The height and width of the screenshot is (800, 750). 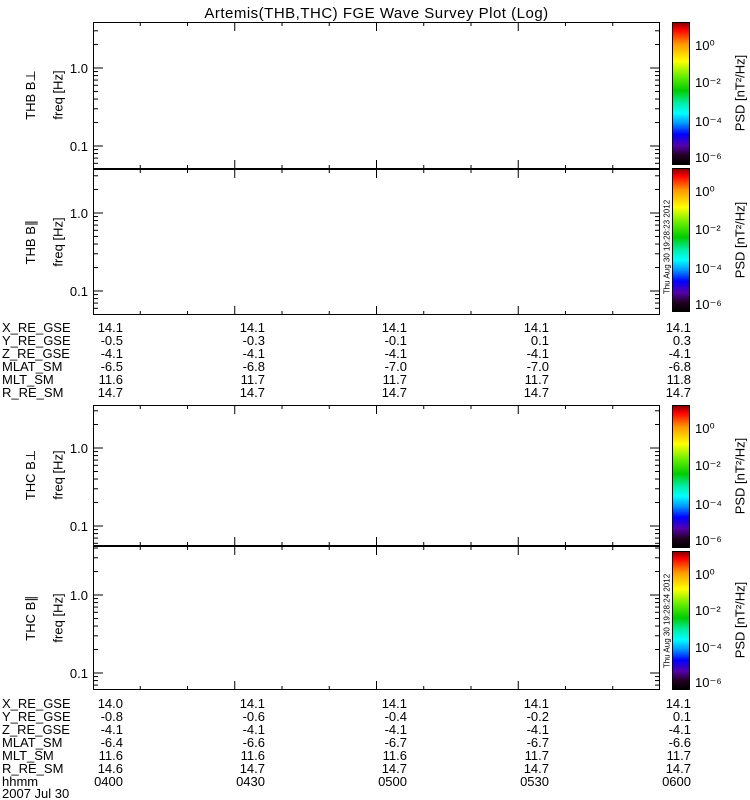 What do you see at coordinates (253, 742) in the screenshot?
I see `ephemeris-value: -6.6` at bounding box center [253, 742].